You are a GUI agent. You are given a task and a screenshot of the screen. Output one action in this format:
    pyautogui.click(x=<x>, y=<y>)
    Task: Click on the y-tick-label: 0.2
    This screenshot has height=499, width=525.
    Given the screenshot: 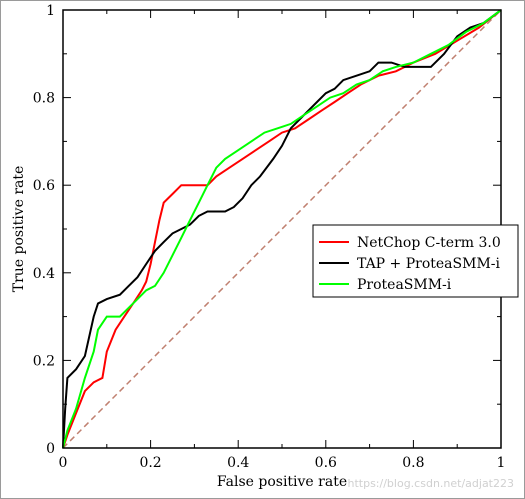 What is the action you would take?
    pyautogui.click(x=44, y=361)
    